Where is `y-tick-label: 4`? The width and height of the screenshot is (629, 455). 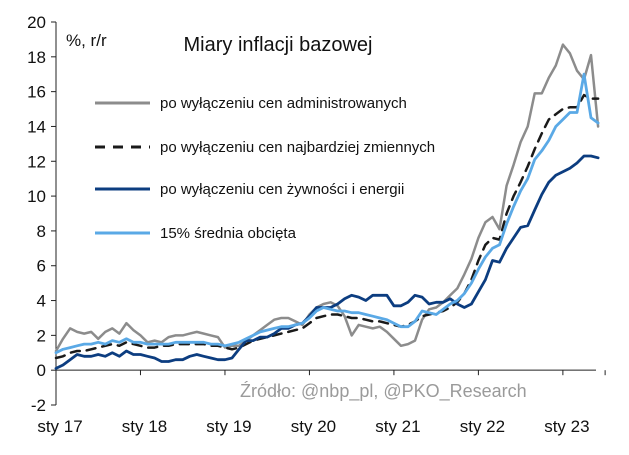 y-tick-label: 4 is located at coordinates (41, 301).